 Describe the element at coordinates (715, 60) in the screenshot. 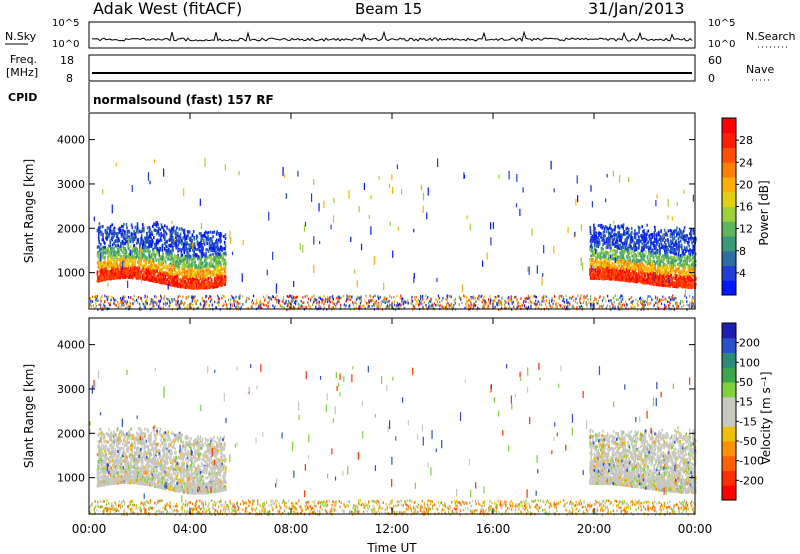

I see `nave-tick-60: 60` at that location.